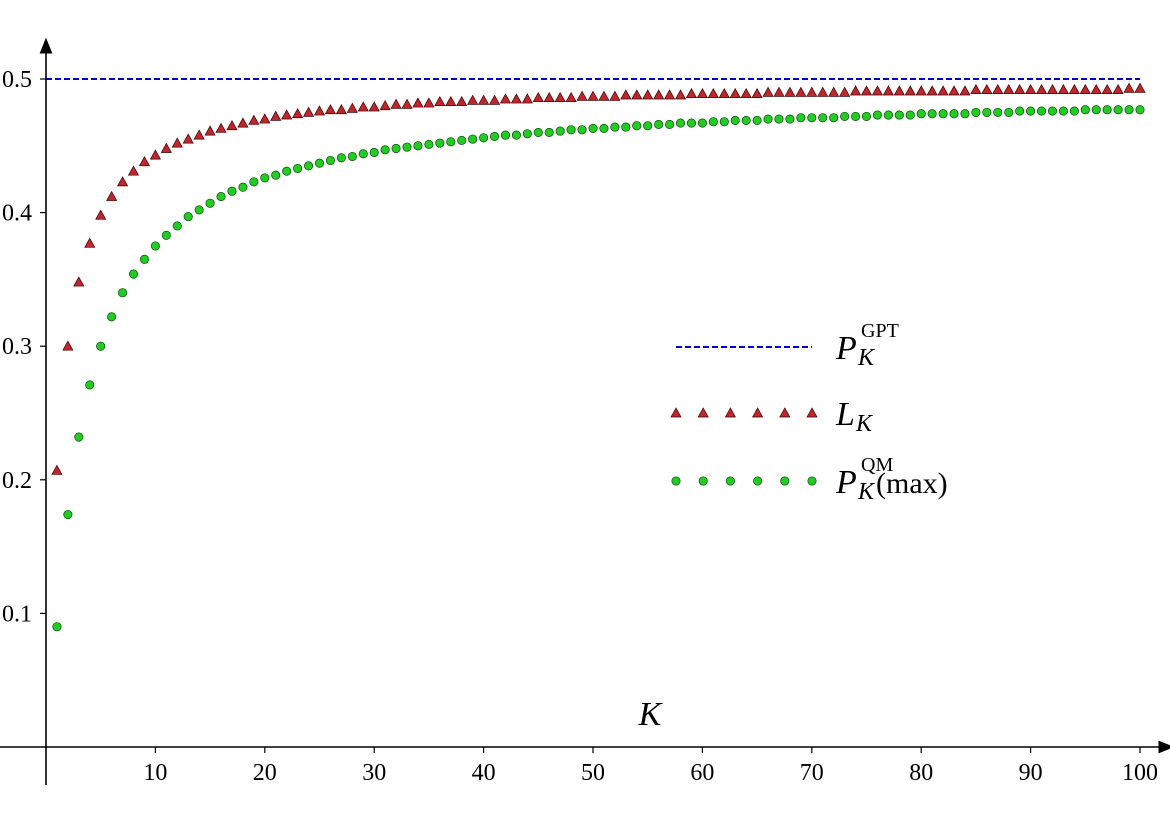  What do you see at coordinates (880, 331) in the screenshot?
I see `legend-label-sup: GPT` at bounding box center [880, 331].